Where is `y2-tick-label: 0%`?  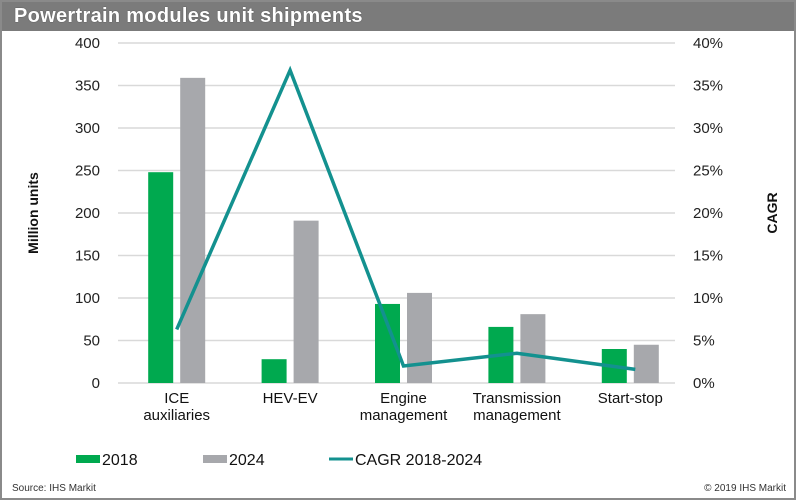 y2-tick-label: 0% is located at coordinates (704, 383).